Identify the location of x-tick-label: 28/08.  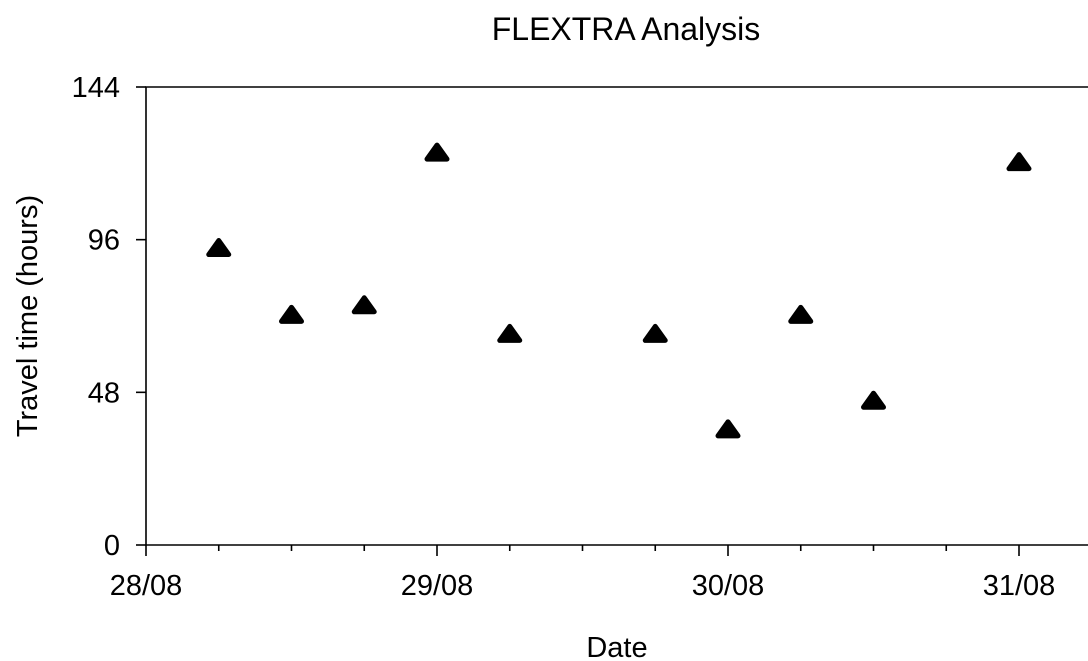
(146, 586).